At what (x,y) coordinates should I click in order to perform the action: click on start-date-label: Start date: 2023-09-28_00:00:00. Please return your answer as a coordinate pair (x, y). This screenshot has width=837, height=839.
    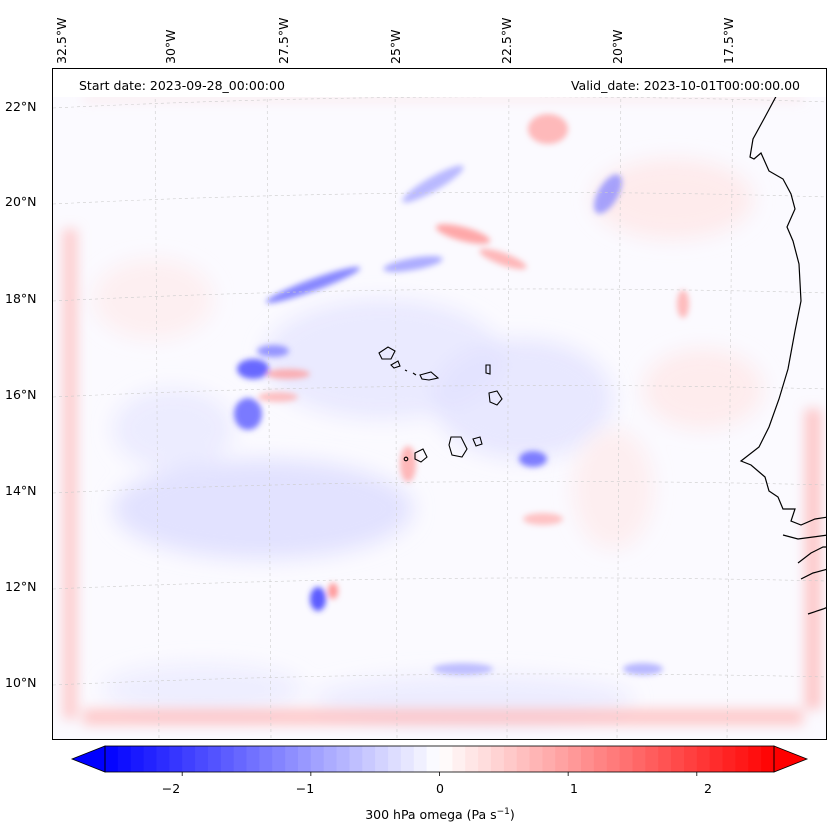
    Looking at the image, I should click on (182, 85).